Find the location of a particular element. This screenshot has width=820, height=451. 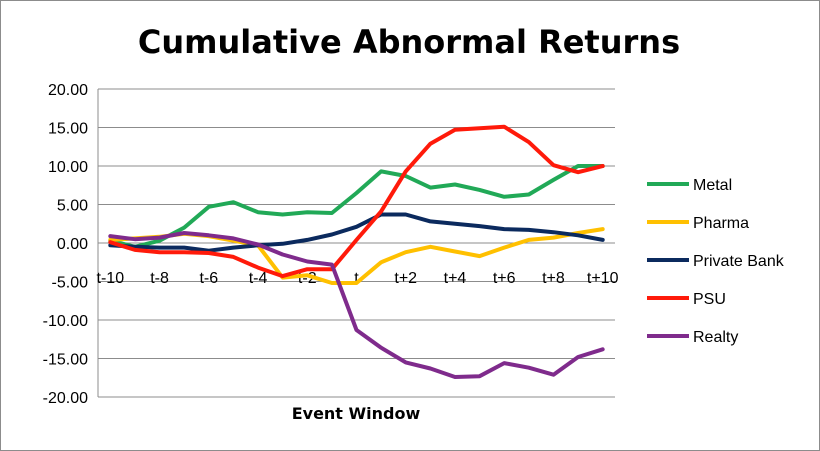

x-axis-tick-labels: t-10 t-8 t-6 t-4 t-2 t t+2 t+4 t+6 t+8 t+10 is located at coordinates (358, 278).